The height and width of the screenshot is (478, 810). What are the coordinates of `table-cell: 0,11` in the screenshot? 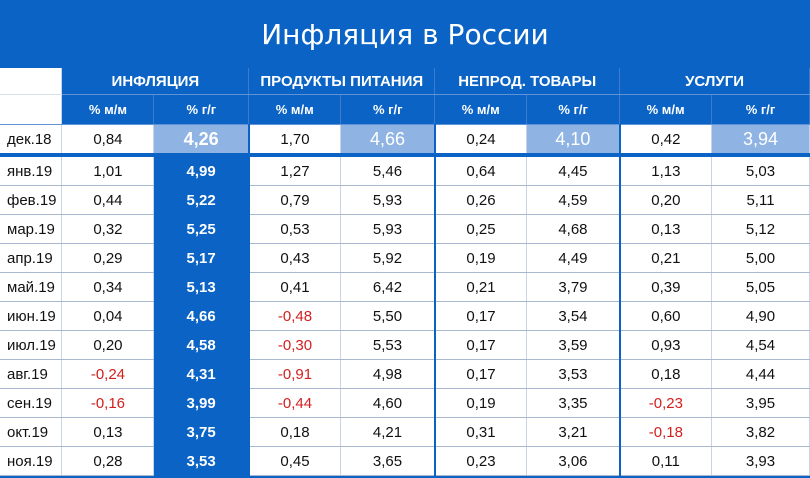 It's located at (666, 461).